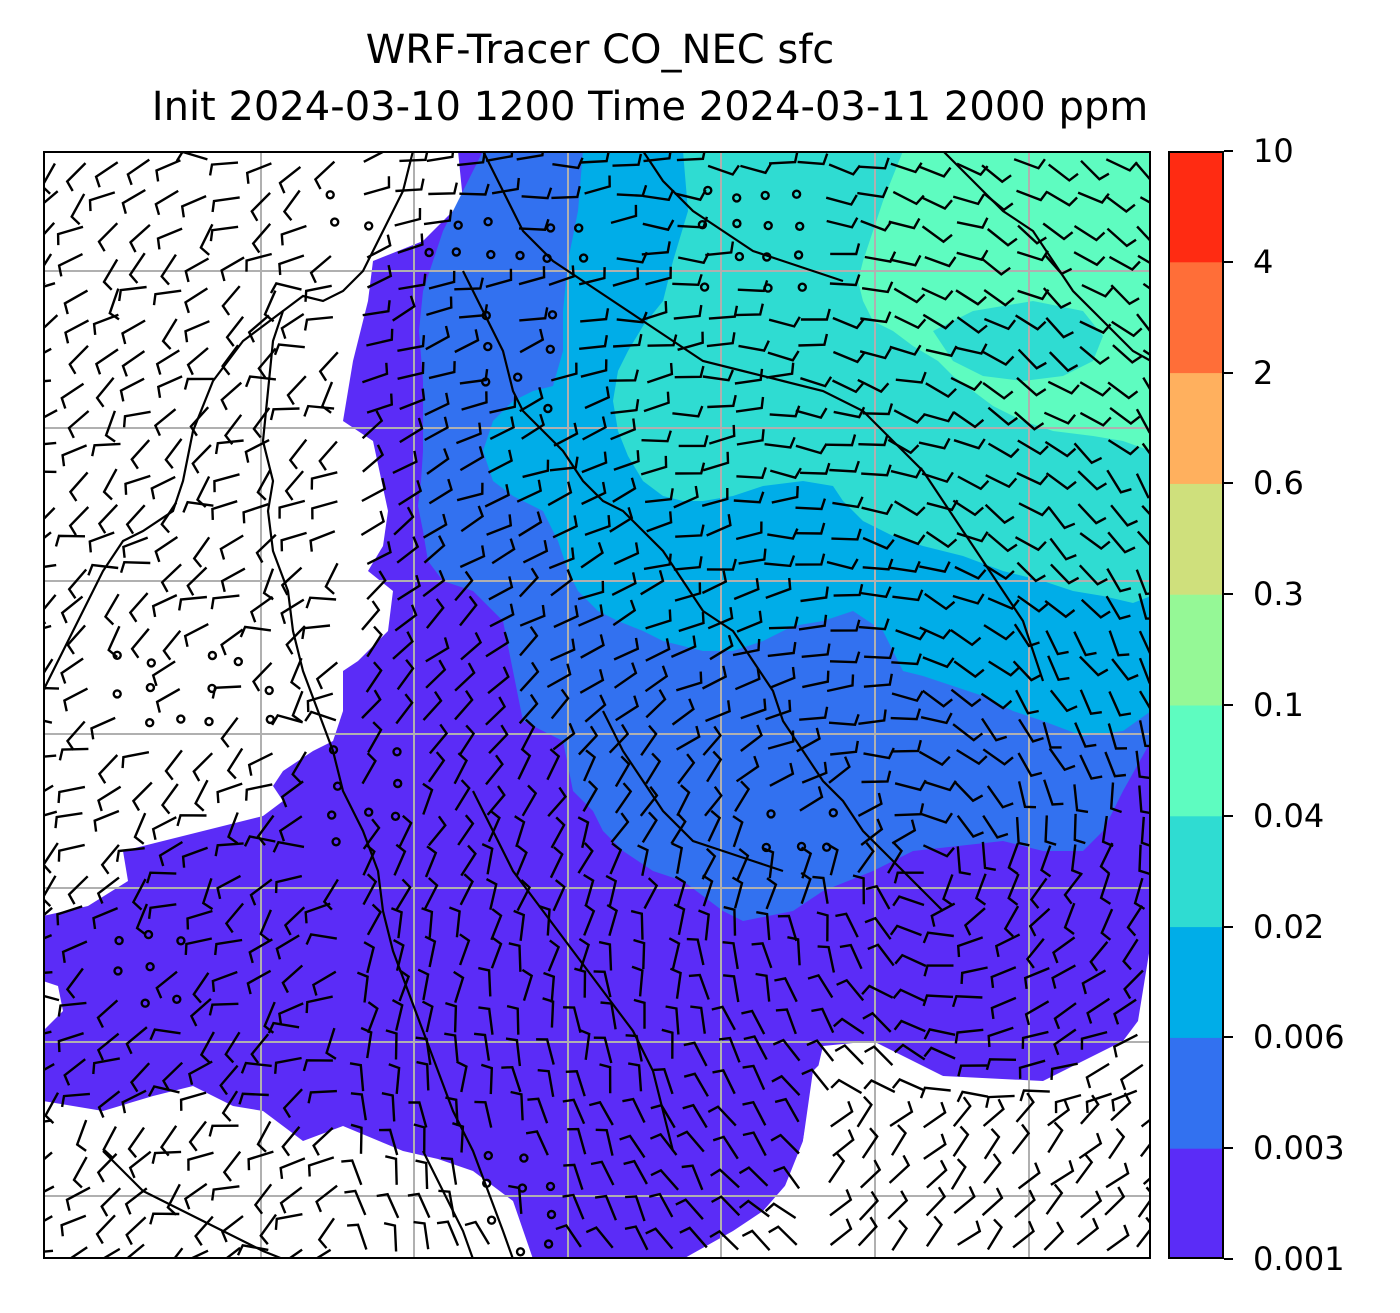 This screenshot has height=1313, width=1400. Describe the element at coordinates (1228, 926) in the screenshot. I see `colorbar-tick-mark` at that location.